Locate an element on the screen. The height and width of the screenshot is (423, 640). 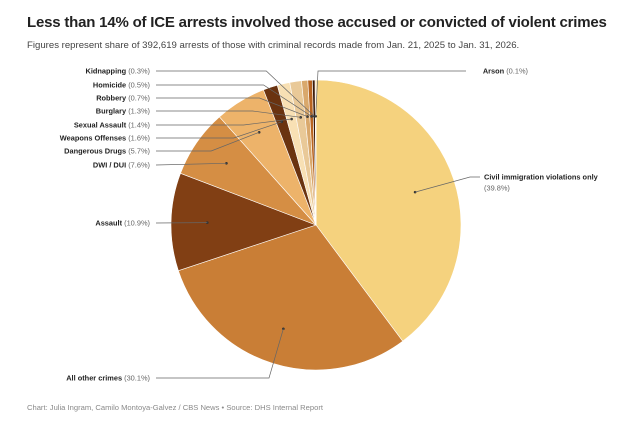
pie-slice-civil-immigration-violations-only is located at coordinates (388, 210).